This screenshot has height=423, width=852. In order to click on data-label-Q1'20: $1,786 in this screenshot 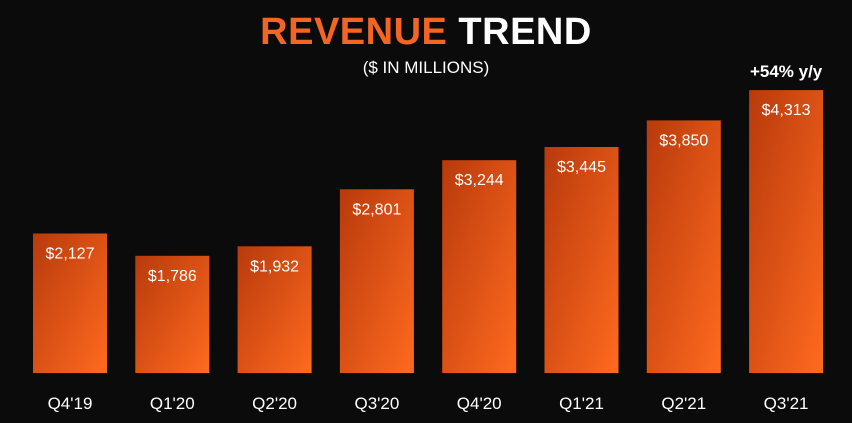, I will do `click(172, 276)`.